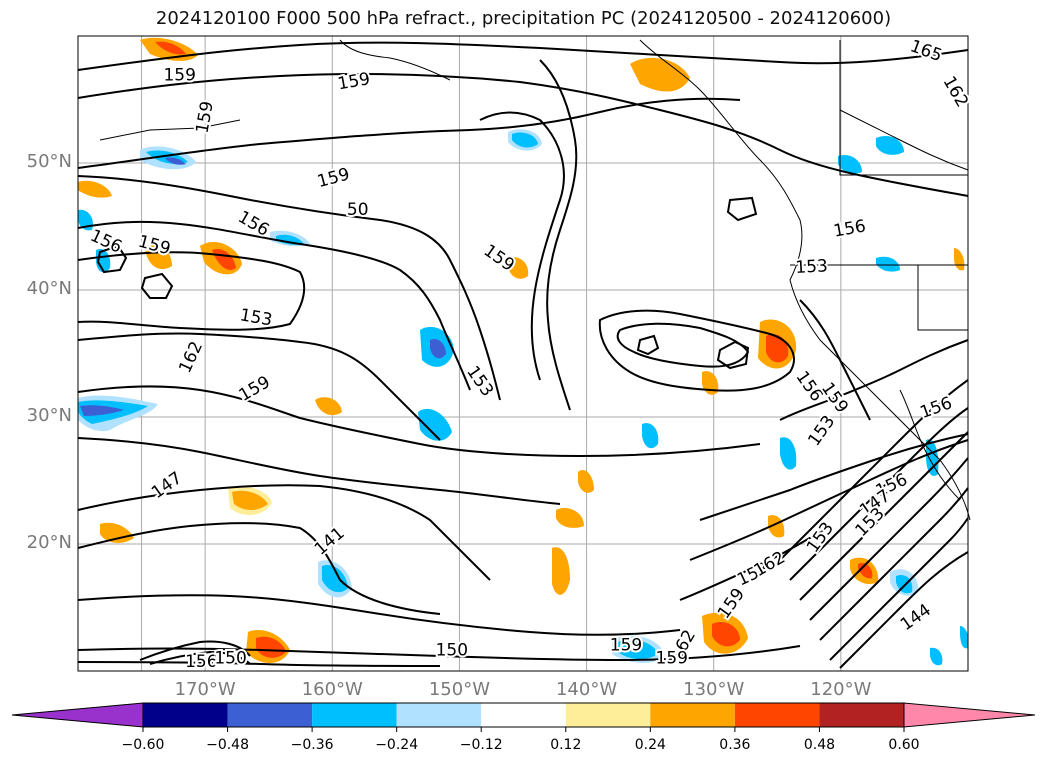 This screenshot has height=765, width=1047. I want to click on colorbar-tick-label: −0.60, so click(143, 745).